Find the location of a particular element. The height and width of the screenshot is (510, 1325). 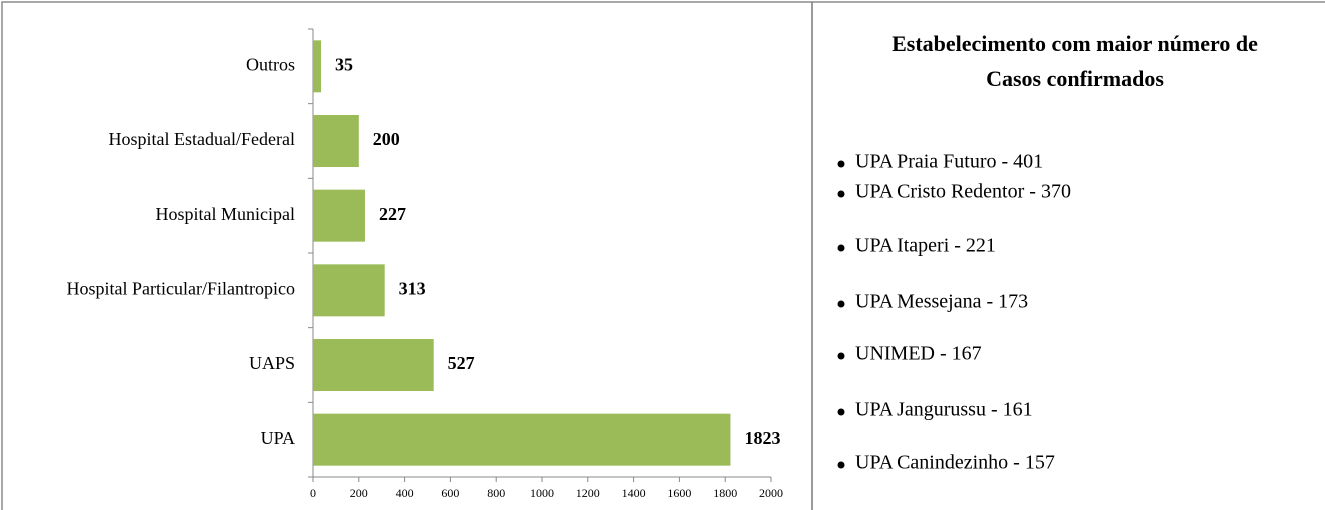

x-tick-label: 600 is located at coordinates (450, 493).